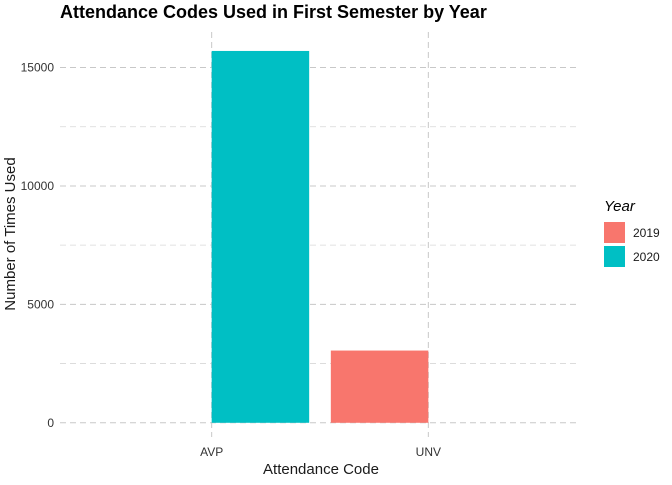 The height and width of the screenshot is (485, 672). Describe the element at coordinates (38, 186) in the screenshot. I see `y-tick-label: 10000` at that location.